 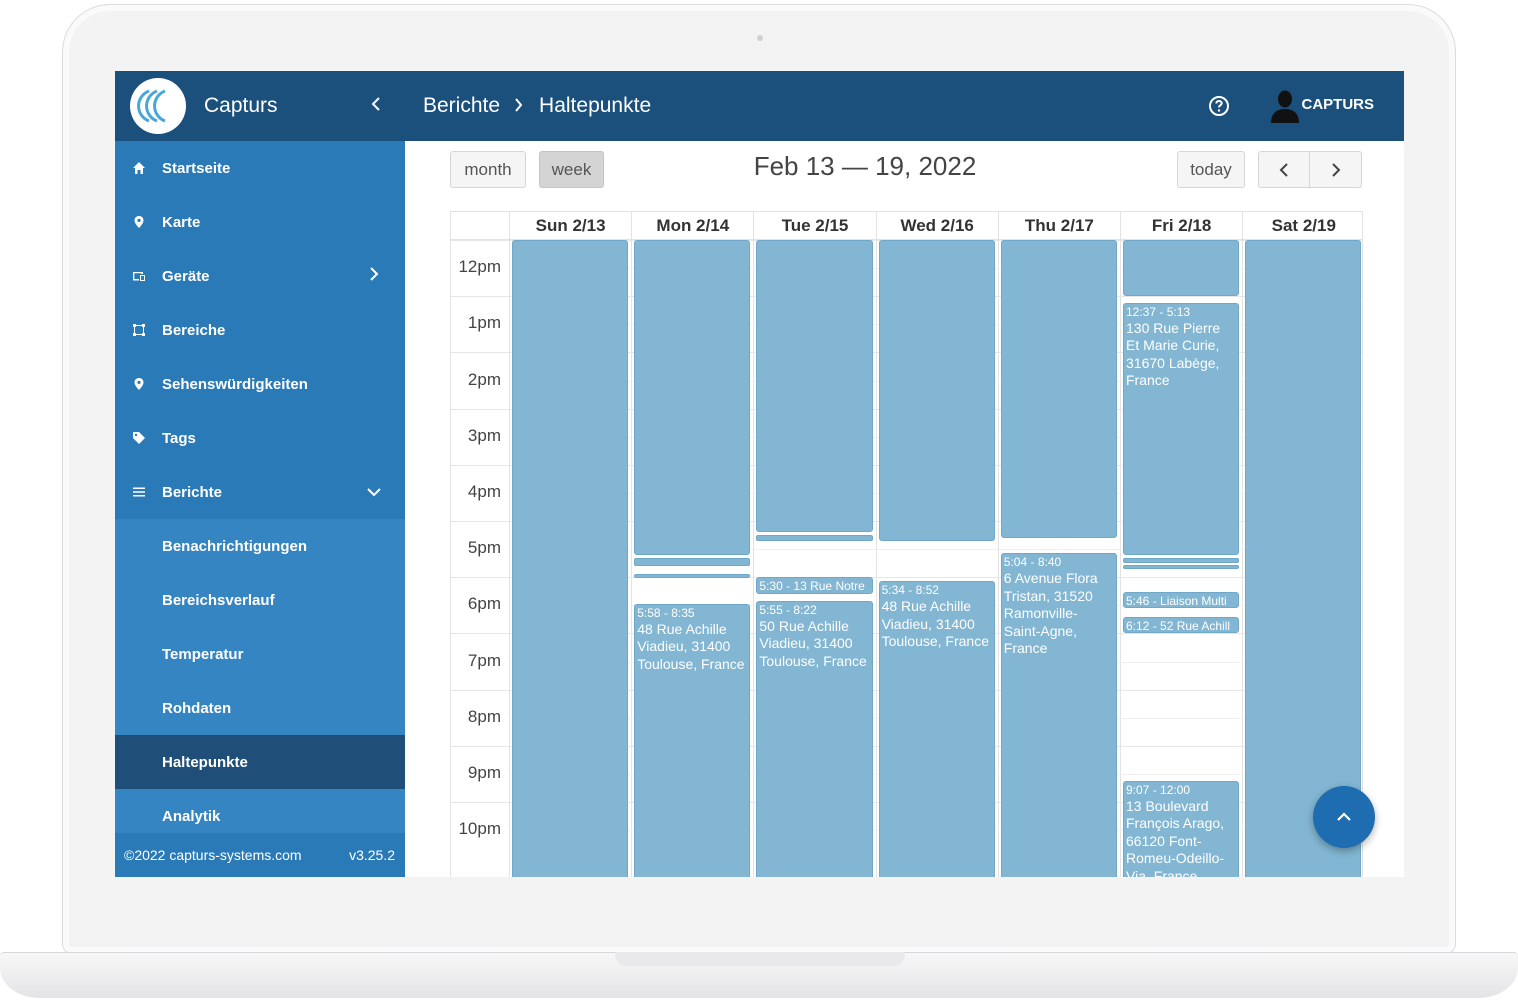 What do you see at coordinates (1181, 625) in the screenshot?
I see `calendar-event: 6:12 - 52 Rue Achill` at bounding box center [1181, 625].